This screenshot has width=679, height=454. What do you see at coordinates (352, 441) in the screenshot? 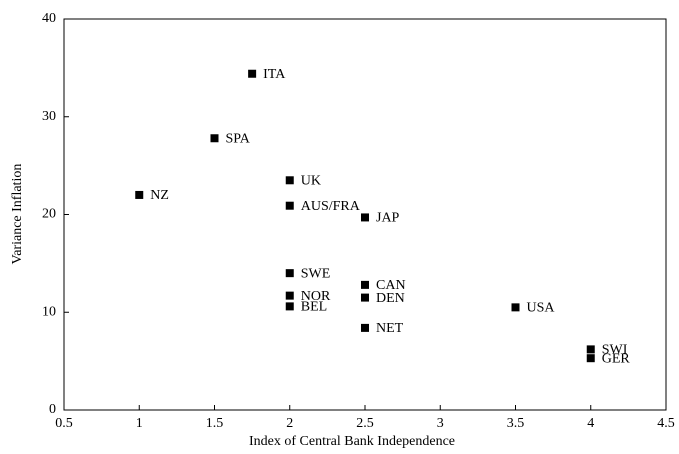
I see `x-axis-label: Index of Central Bank Independence` at bounding box center [352, 441].